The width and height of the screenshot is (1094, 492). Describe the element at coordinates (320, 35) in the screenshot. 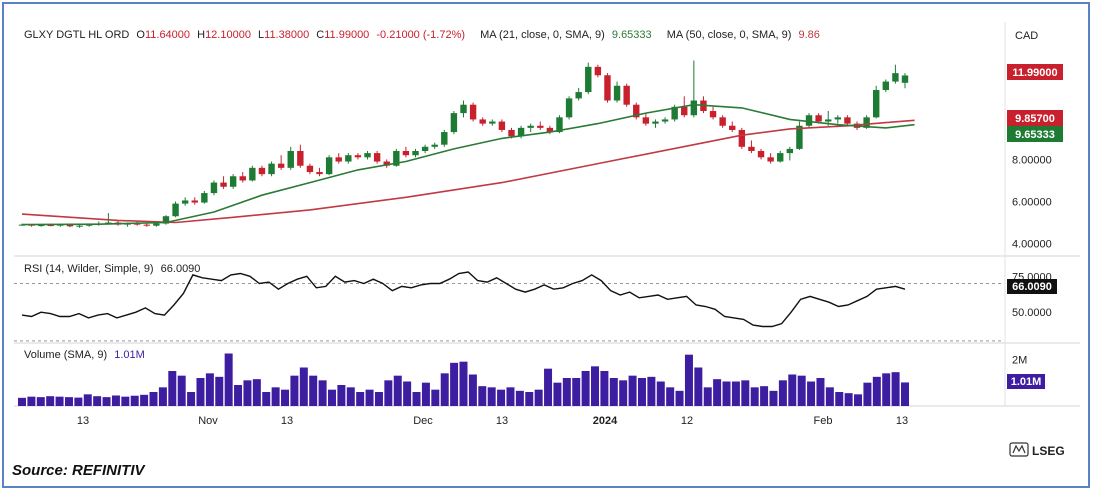

I see `close-label: C` at that location.